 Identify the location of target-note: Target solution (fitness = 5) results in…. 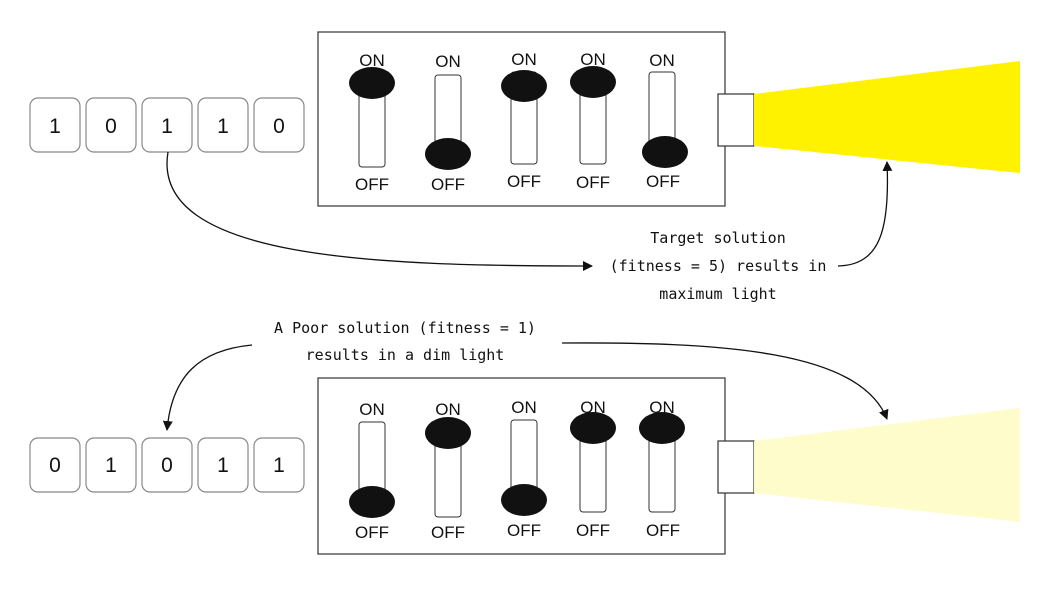
(718, 266).